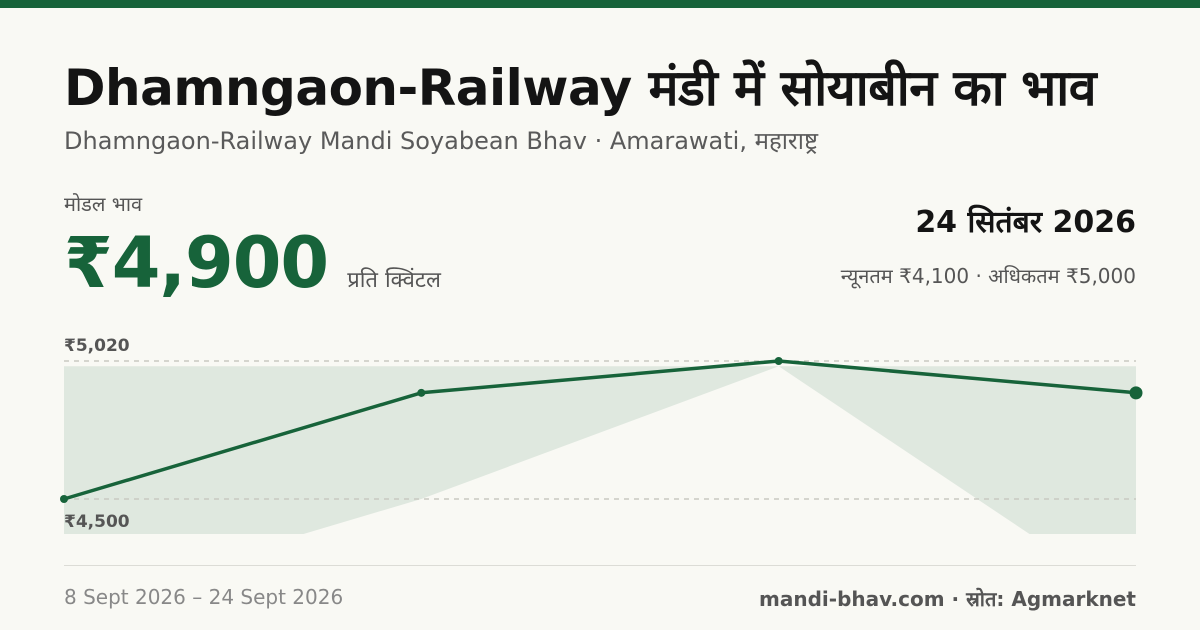 Image resolution: width=1200 pixels, height=630 pixels. Describe the element at coordinates (1136, 393) in the screenshot. I see `latest-data-point` at that location.